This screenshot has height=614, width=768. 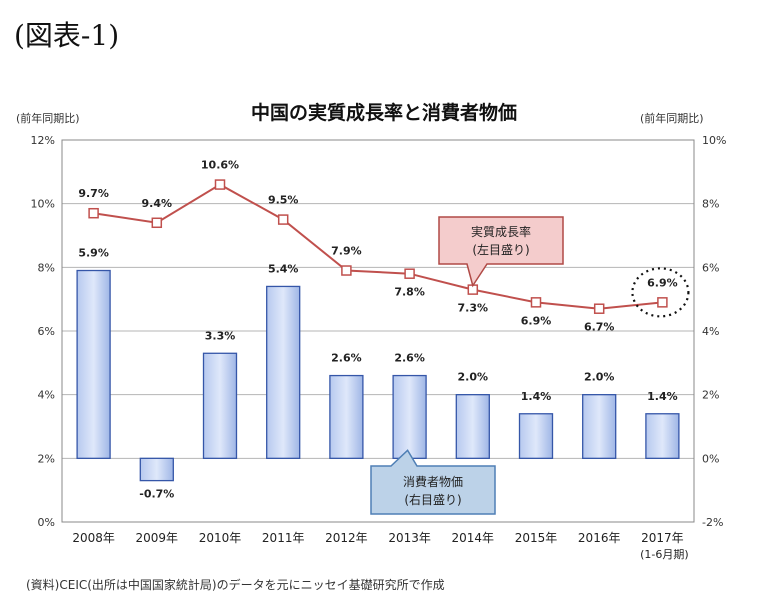 I want to click on cpi-callout-box, so click(x=433, y=482).